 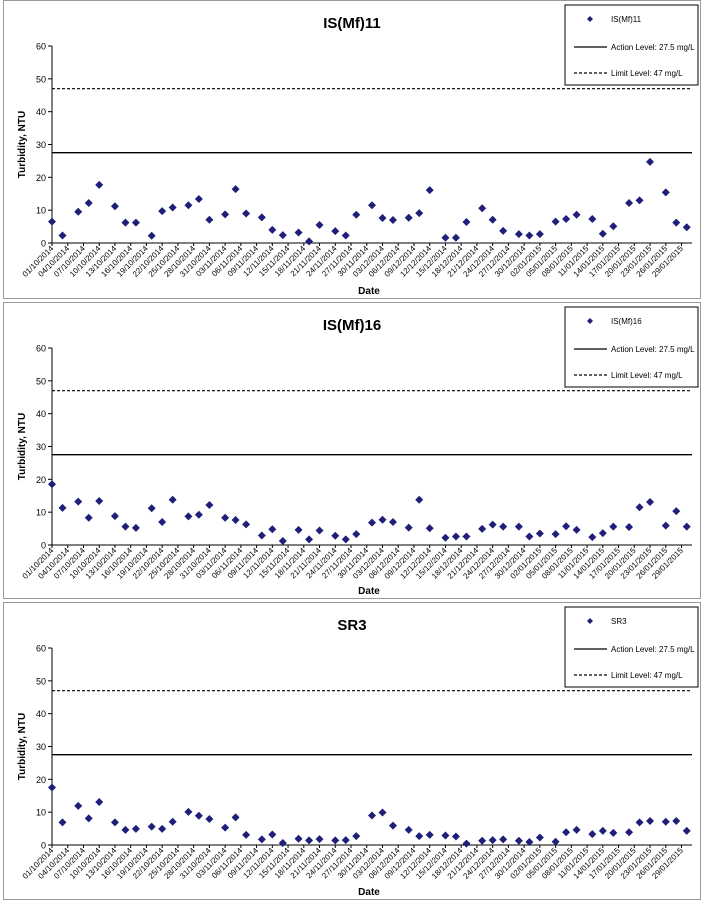 What do you see at coordinates (647, 675) in the screenshot?
I see `legend-label-limit-level: Limit Level: 47 mg/L` at bounding box center [647, 675].